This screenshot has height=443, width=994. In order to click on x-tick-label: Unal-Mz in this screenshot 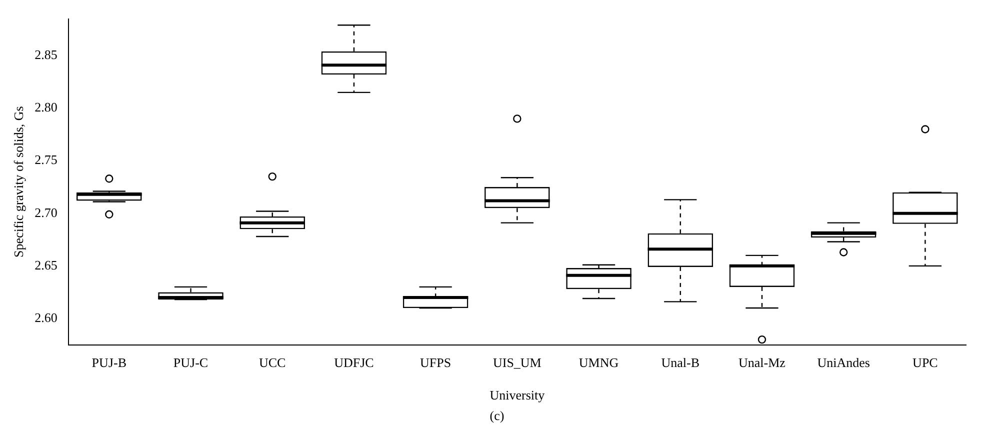, I will do `click(762, 362)`.